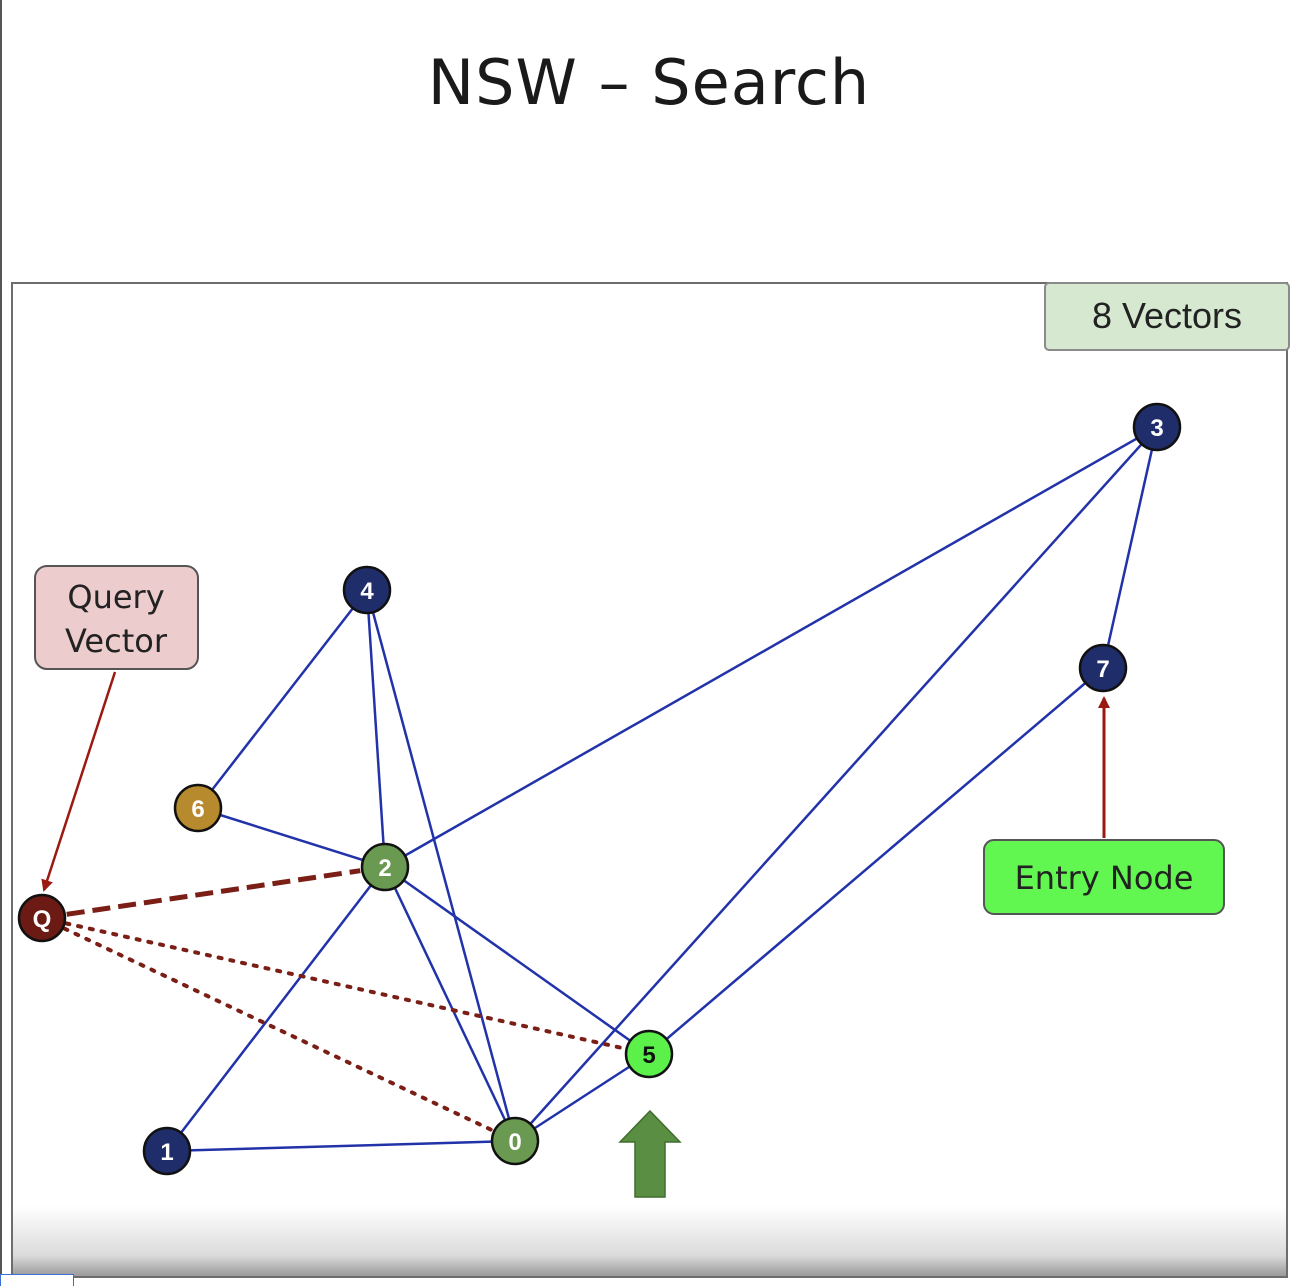 The image size is (1298, 1286). I want to click on node-5-label: 5, so click(648, 1055).